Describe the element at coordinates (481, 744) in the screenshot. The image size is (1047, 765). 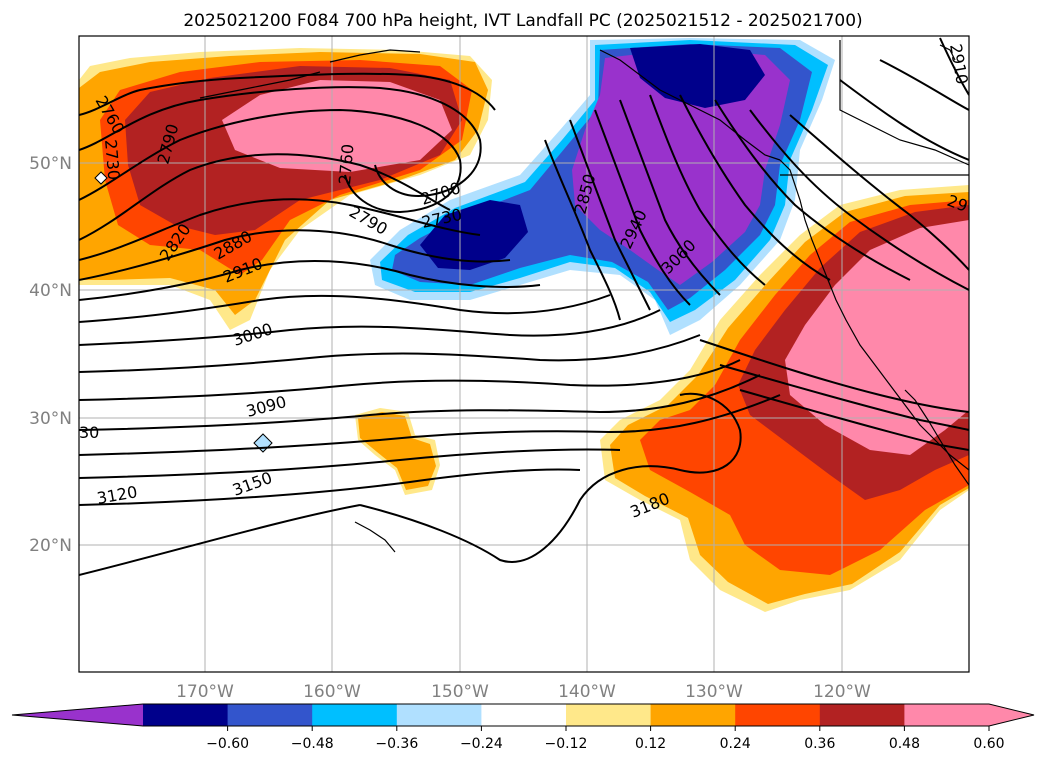
I see `colorbar-tick-label: −0.24` at that location.